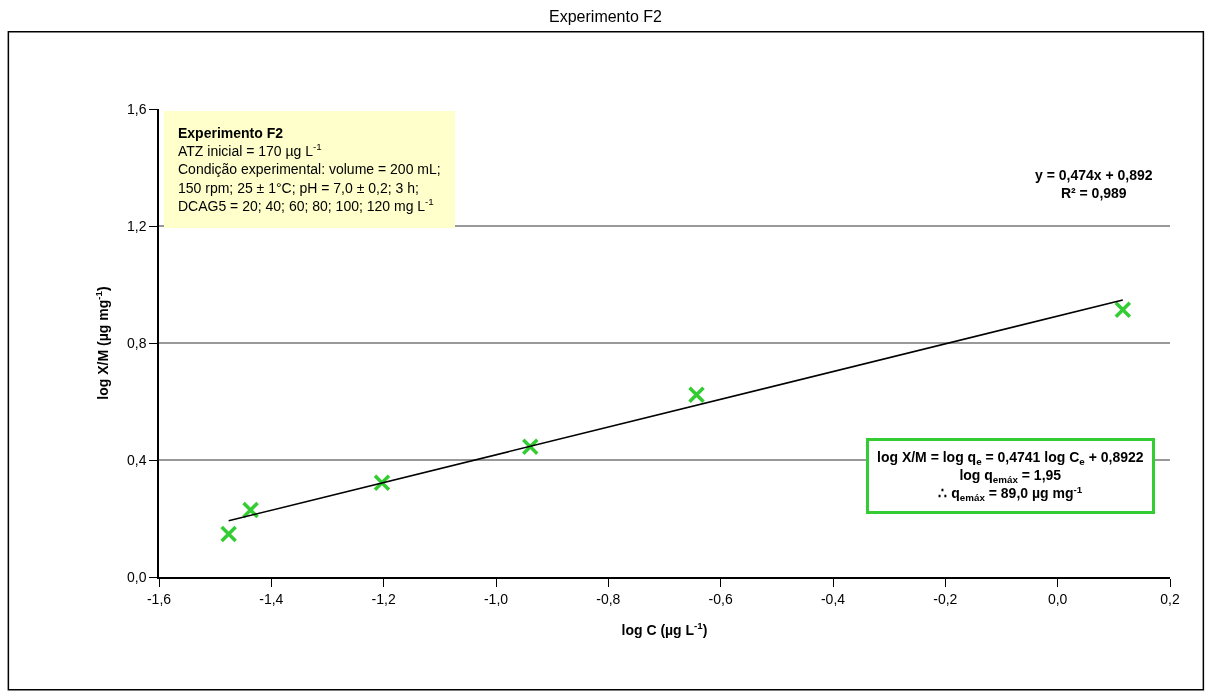 Image resolution: width=1211 pixels, height=696 pixels. What do you see at coordinates (606, 16) in the screenshot?
I see `chart-title: Experimento F2` at bounding box center [606, 16].